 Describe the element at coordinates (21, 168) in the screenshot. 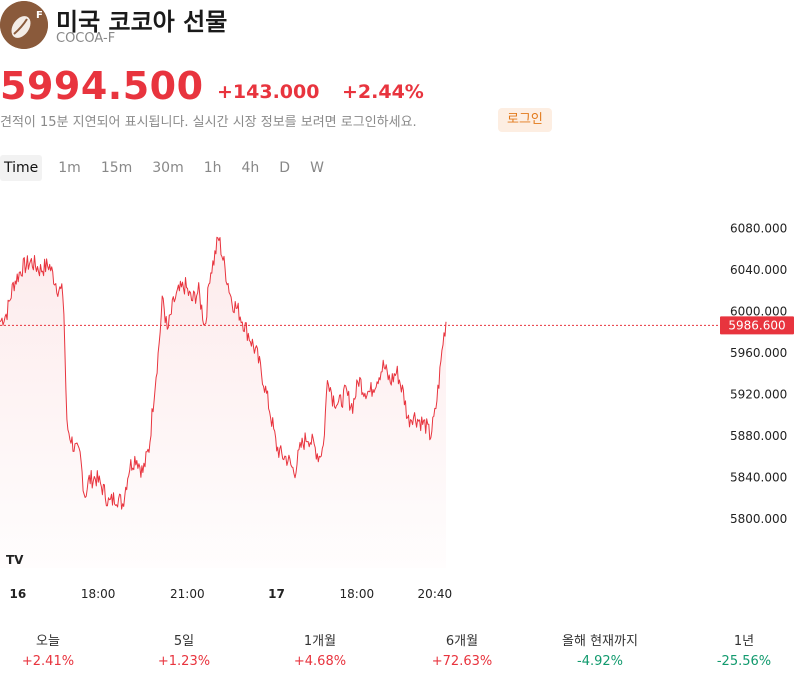

I see `range-tab-time: Time` at that location.